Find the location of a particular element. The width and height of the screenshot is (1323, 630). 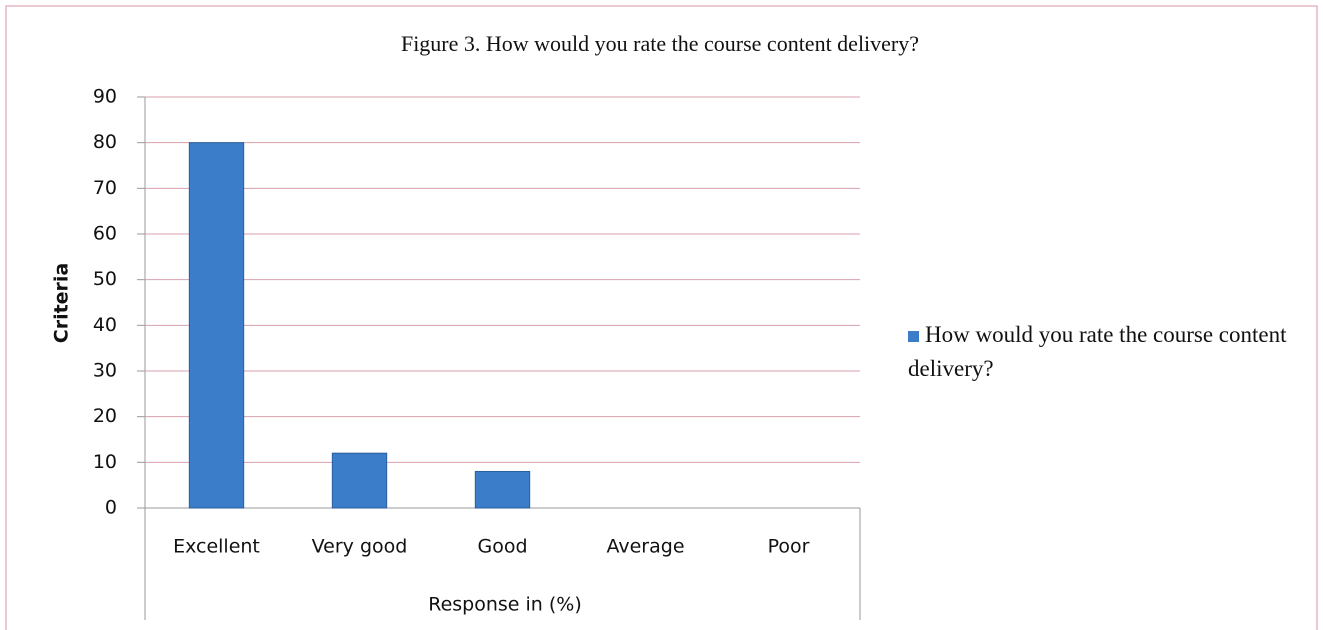

legend-marker is located at coordinates (913, 337).